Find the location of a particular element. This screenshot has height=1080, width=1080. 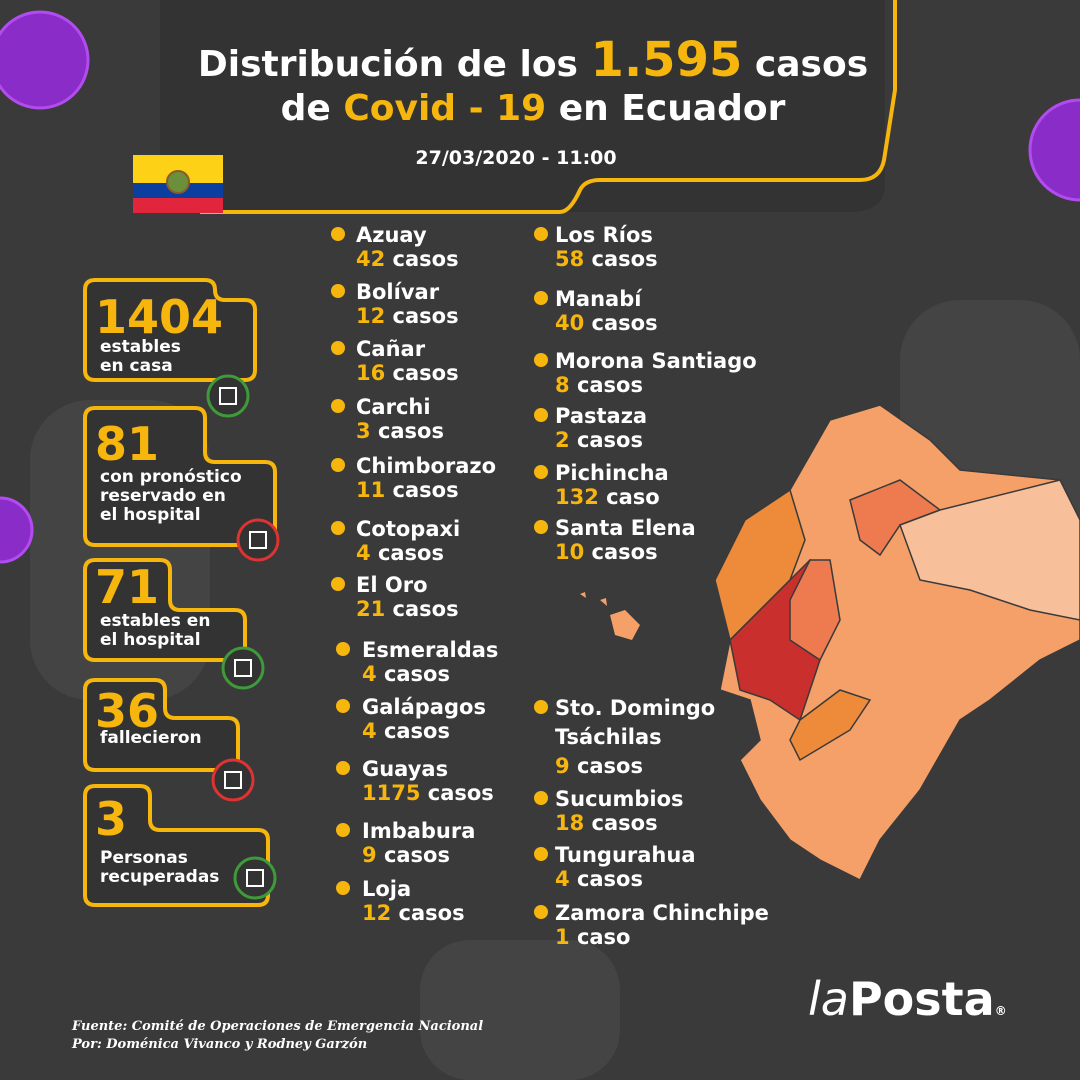

province-name: Morona Santiago is located at coordinates (656, 361).